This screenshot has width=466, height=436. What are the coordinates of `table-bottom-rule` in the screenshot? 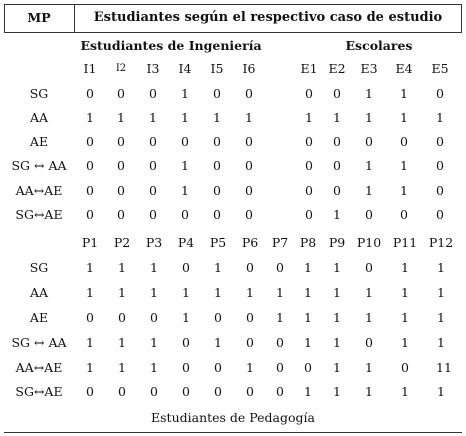 It's located at (233, 432).